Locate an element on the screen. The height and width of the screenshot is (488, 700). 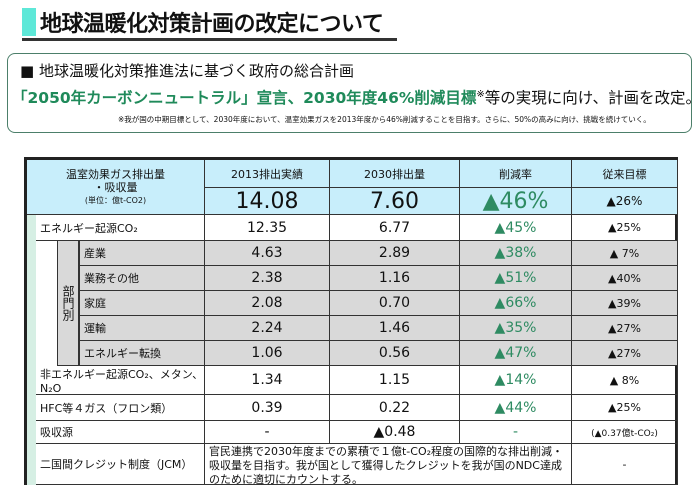
sector-row-value: 2.08 is located at coordinates (267, 303).